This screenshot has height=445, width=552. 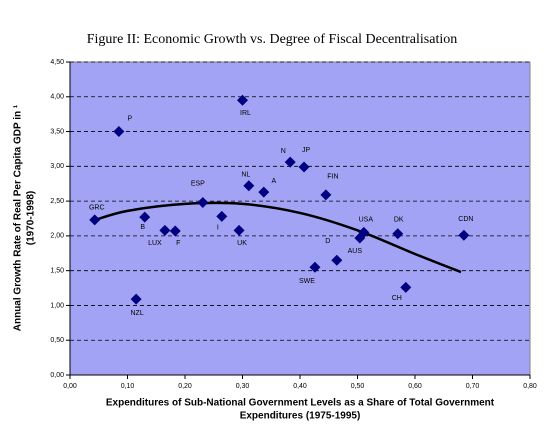 What do you see at coordinates (57, 201) in the screenshot?
I see `y-tick-label: 2,50` at bounding box center [57, 201].